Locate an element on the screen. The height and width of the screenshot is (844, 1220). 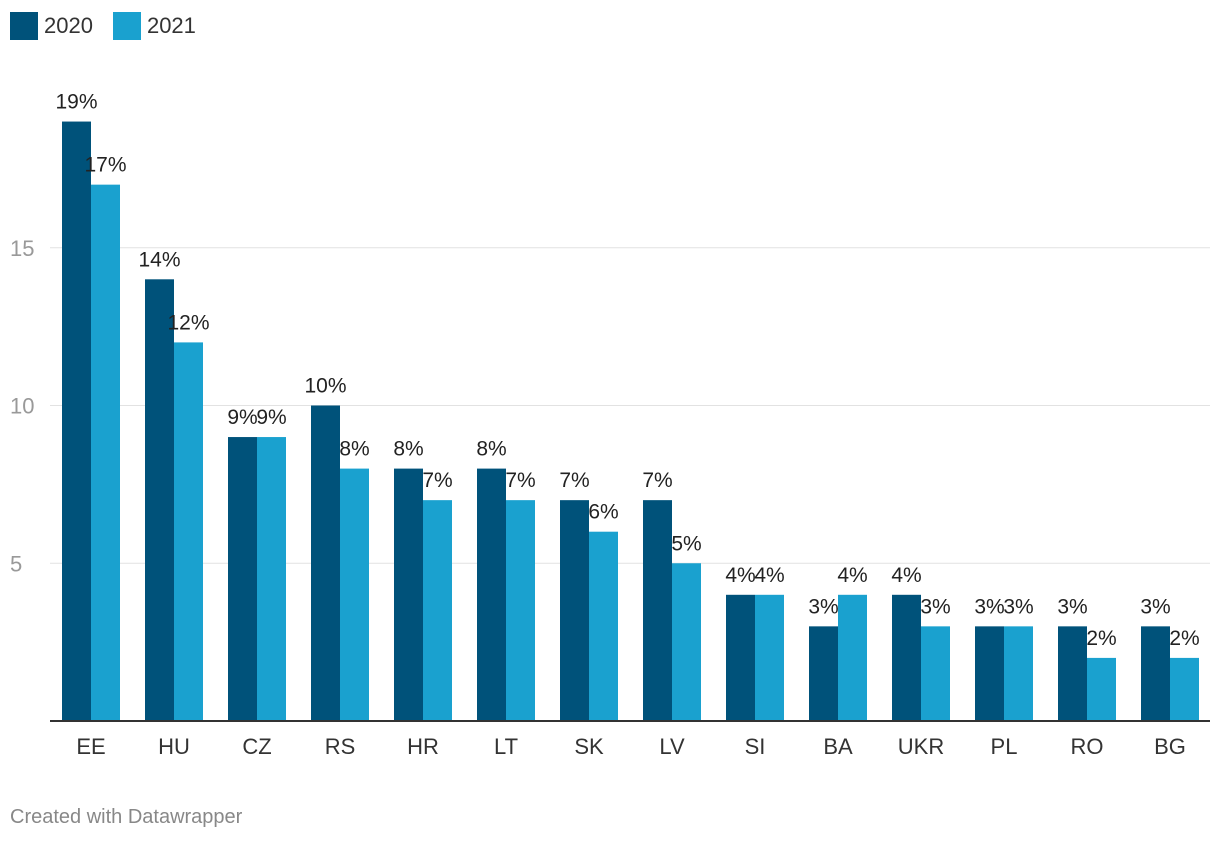
data-label-2020: 14% is located at coordinates (159, 259).